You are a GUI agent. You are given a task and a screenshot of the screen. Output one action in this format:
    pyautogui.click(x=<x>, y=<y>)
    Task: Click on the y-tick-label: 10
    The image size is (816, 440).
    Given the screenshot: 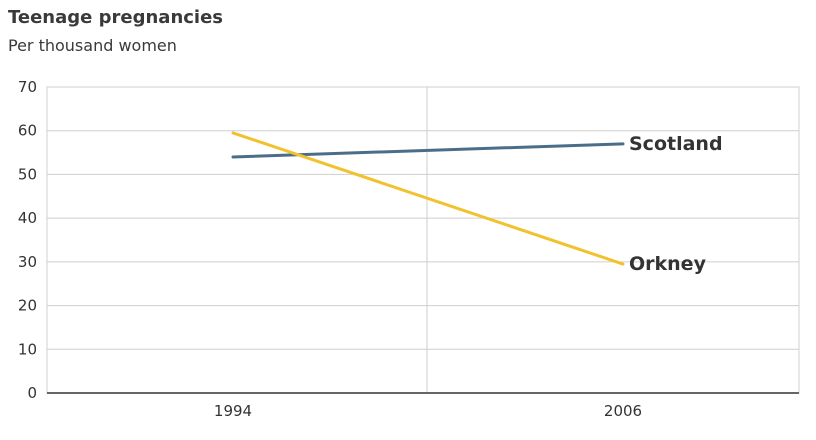 What is the action you would take?
    pyautogui.click(x=27, y=349)
    